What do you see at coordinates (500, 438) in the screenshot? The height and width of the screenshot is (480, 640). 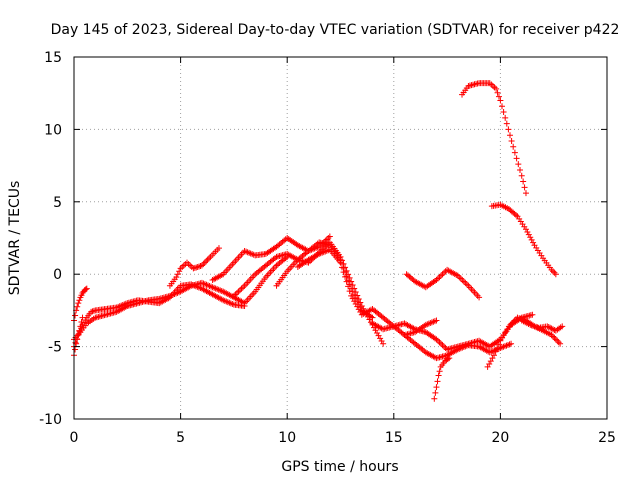 I see `x-tick-label: 20` at bounding box center [500, 438].